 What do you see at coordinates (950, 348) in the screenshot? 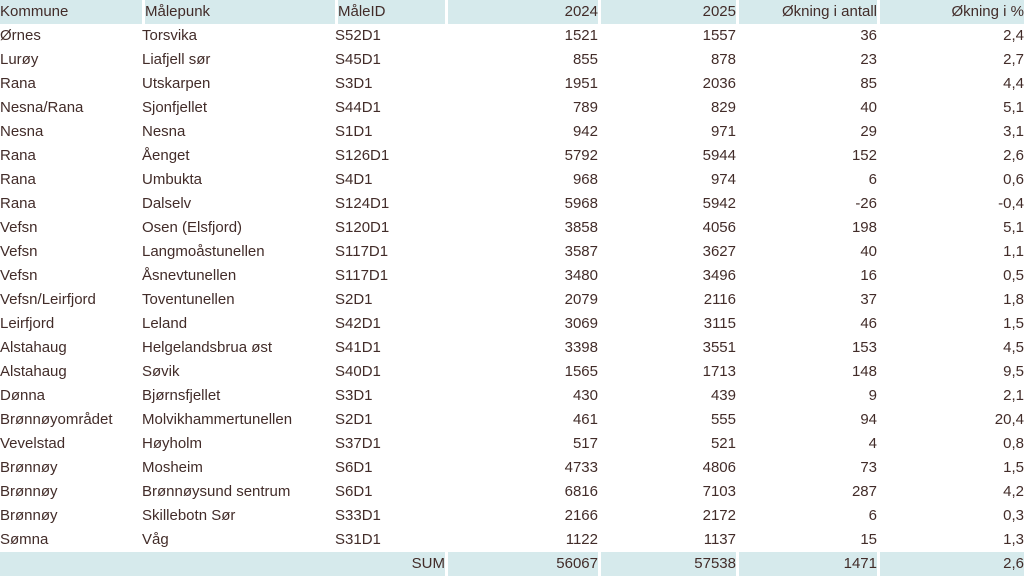
I see `cell-okning_pct: 4,5` at bounding box center [950, 348].